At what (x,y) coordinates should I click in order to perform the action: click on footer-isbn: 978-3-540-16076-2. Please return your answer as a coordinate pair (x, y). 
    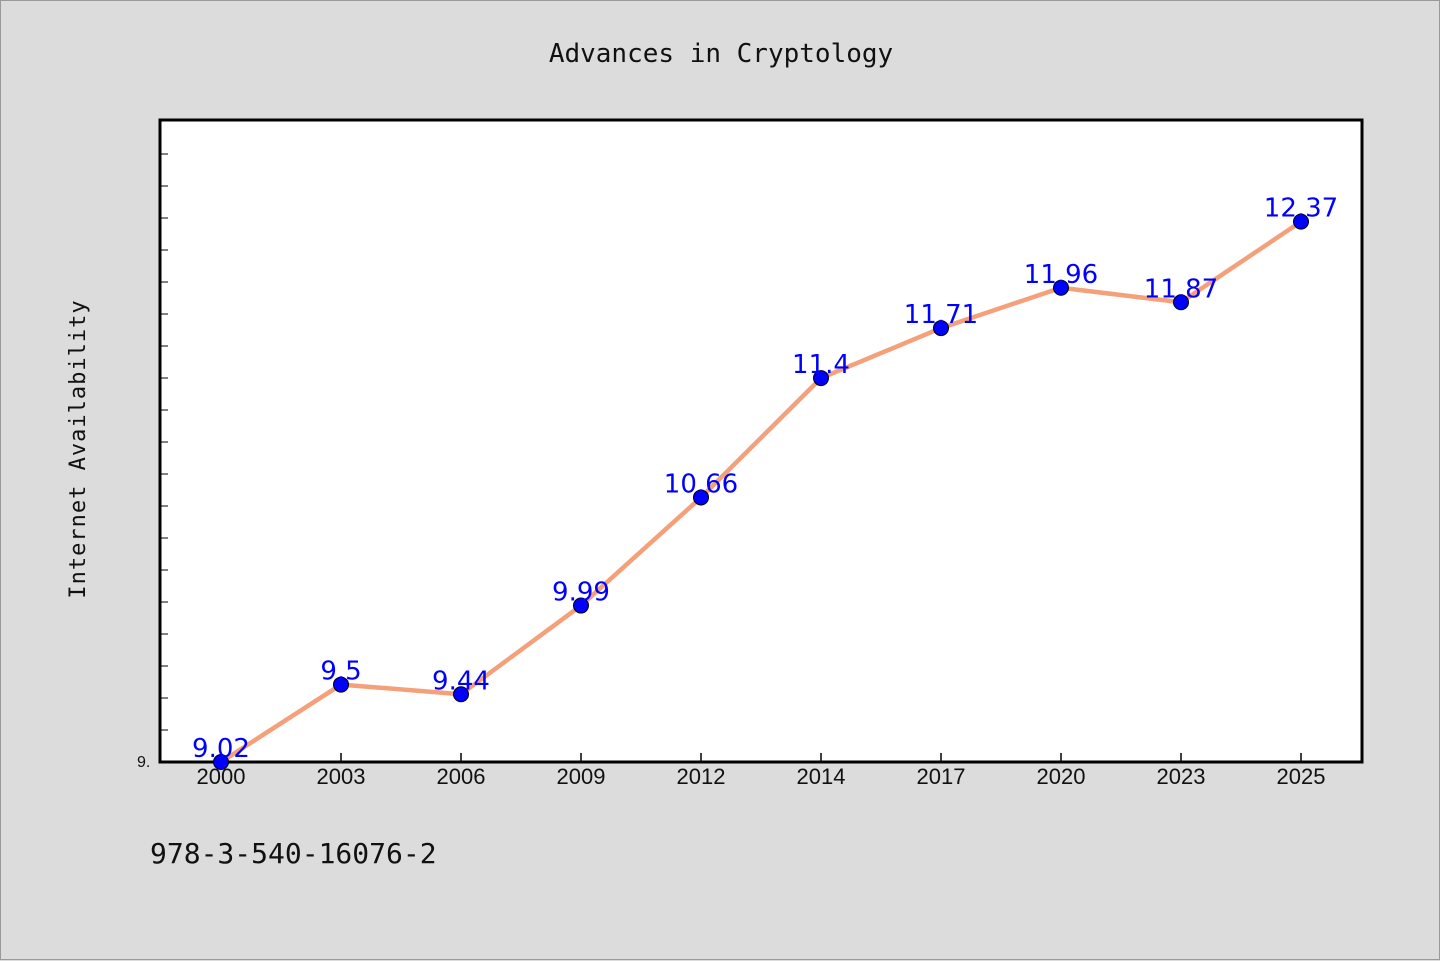
    Looking at the image, I should click on (293, 853).